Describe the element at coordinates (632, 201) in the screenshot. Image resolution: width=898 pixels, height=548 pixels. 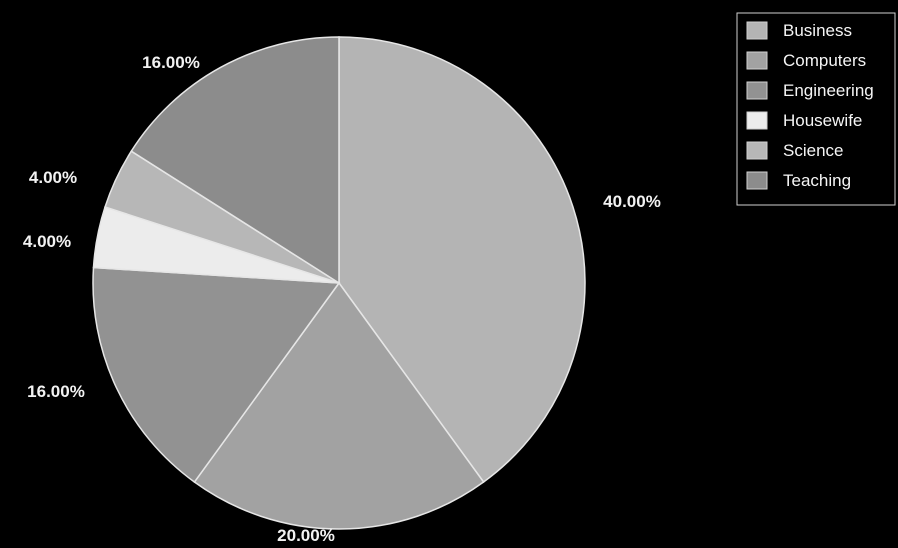
I see `slice-label-business: 40.00%` at that location.